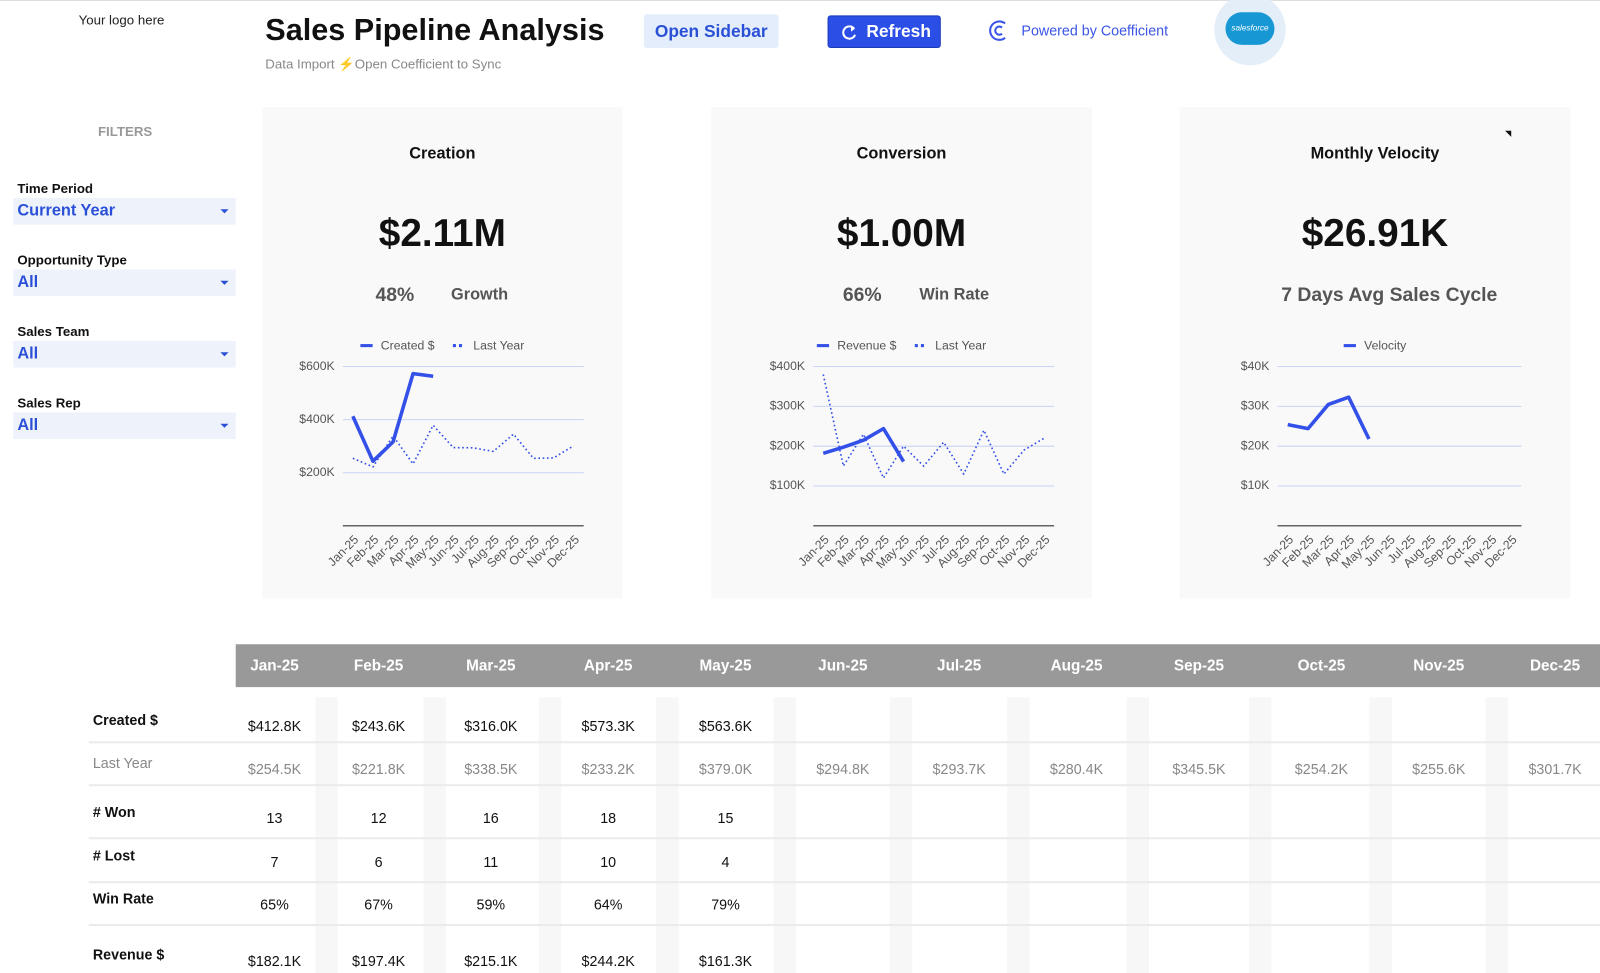  I want to click on refresh-button: Refresh, so click(884, 31).